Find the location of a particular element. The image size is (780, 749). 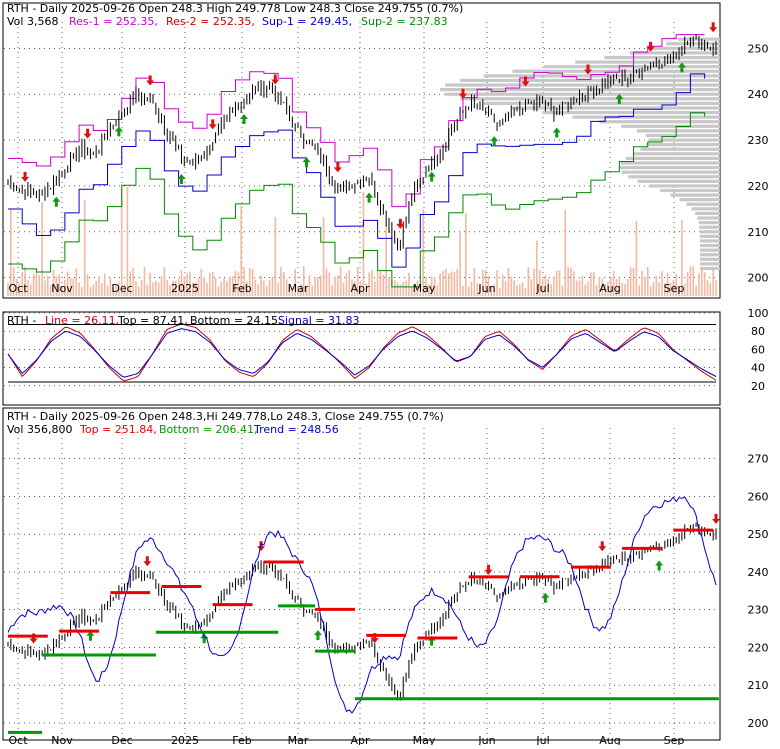

y-tick-label: 100 is located at coordinates (758, 313).